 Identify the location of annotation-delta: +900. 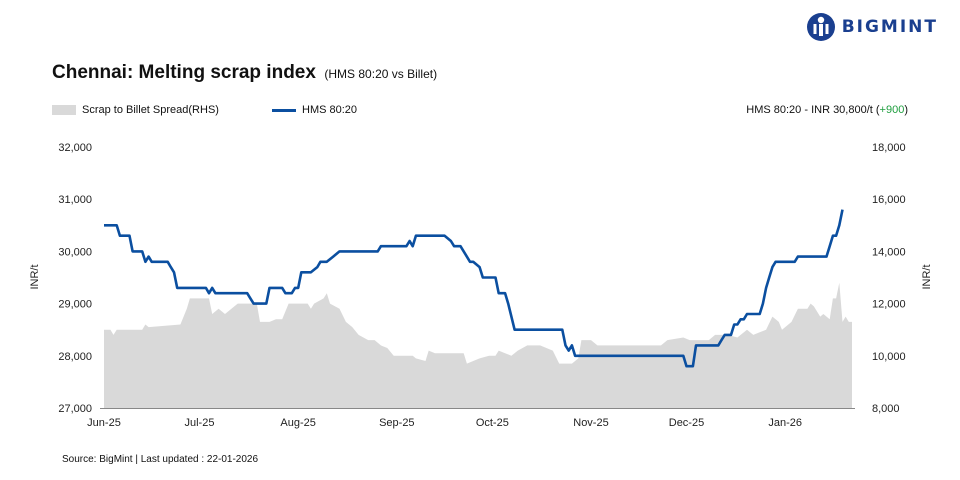
(892, 110).